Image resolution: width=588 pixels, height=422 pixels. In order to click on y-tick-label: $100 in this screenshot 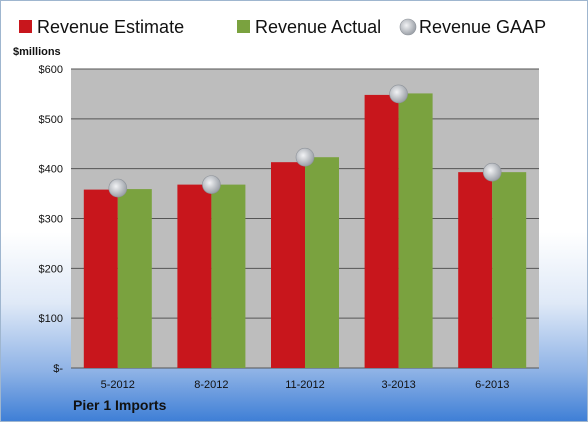, I will do `click(51, 319)`.